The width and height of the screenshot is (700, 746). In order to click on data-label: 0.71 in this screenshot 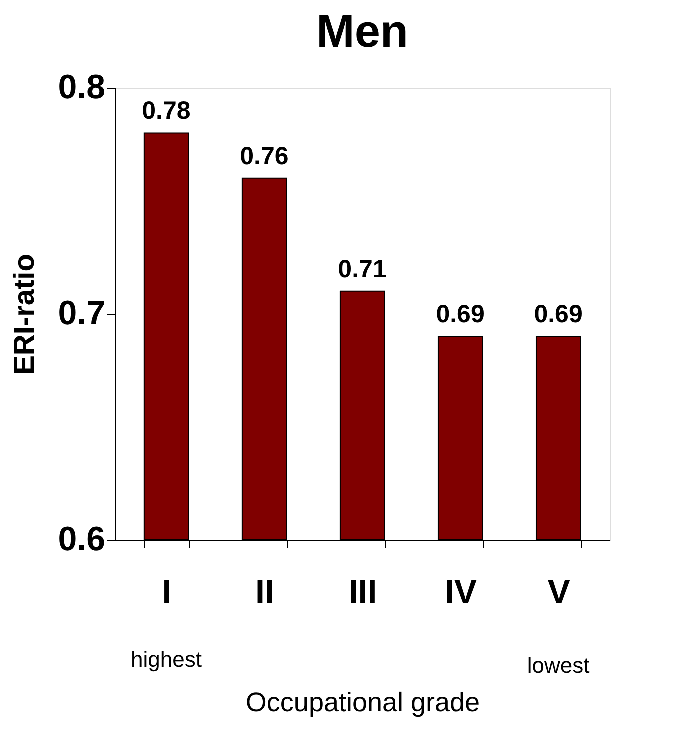, I will do `click(362, 269)`.